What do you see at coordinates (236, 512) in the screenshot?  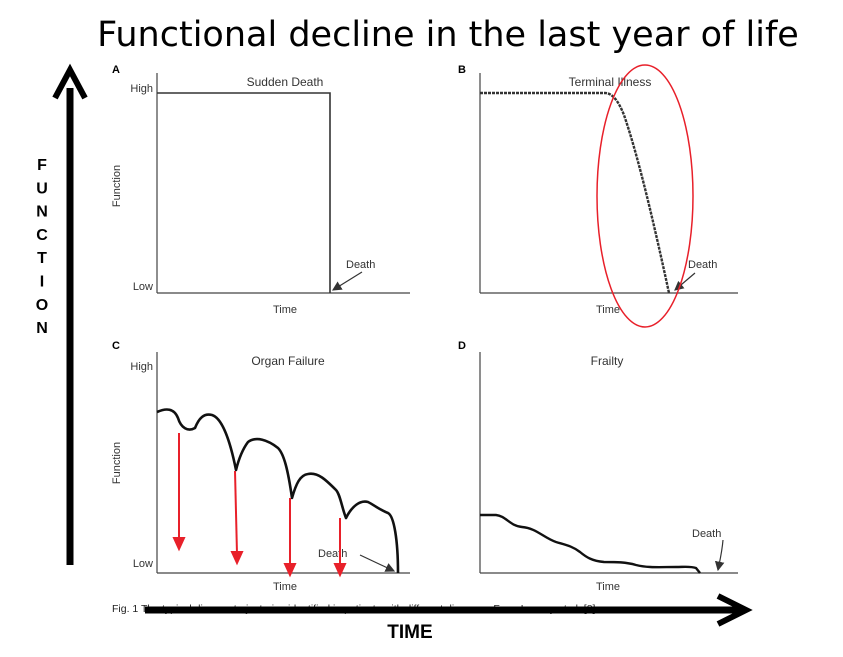 I see `decline-arrow` at bounding box center [236, 512].